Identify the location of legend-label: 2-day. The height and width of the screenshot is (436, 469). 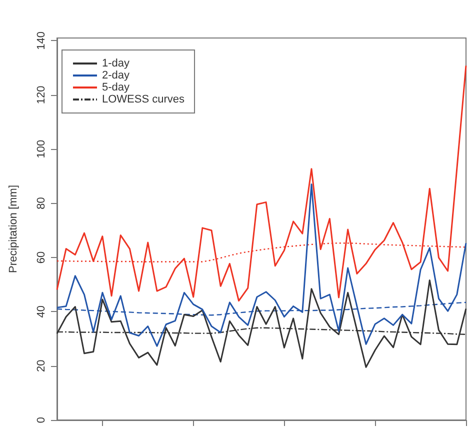
(116, 76).